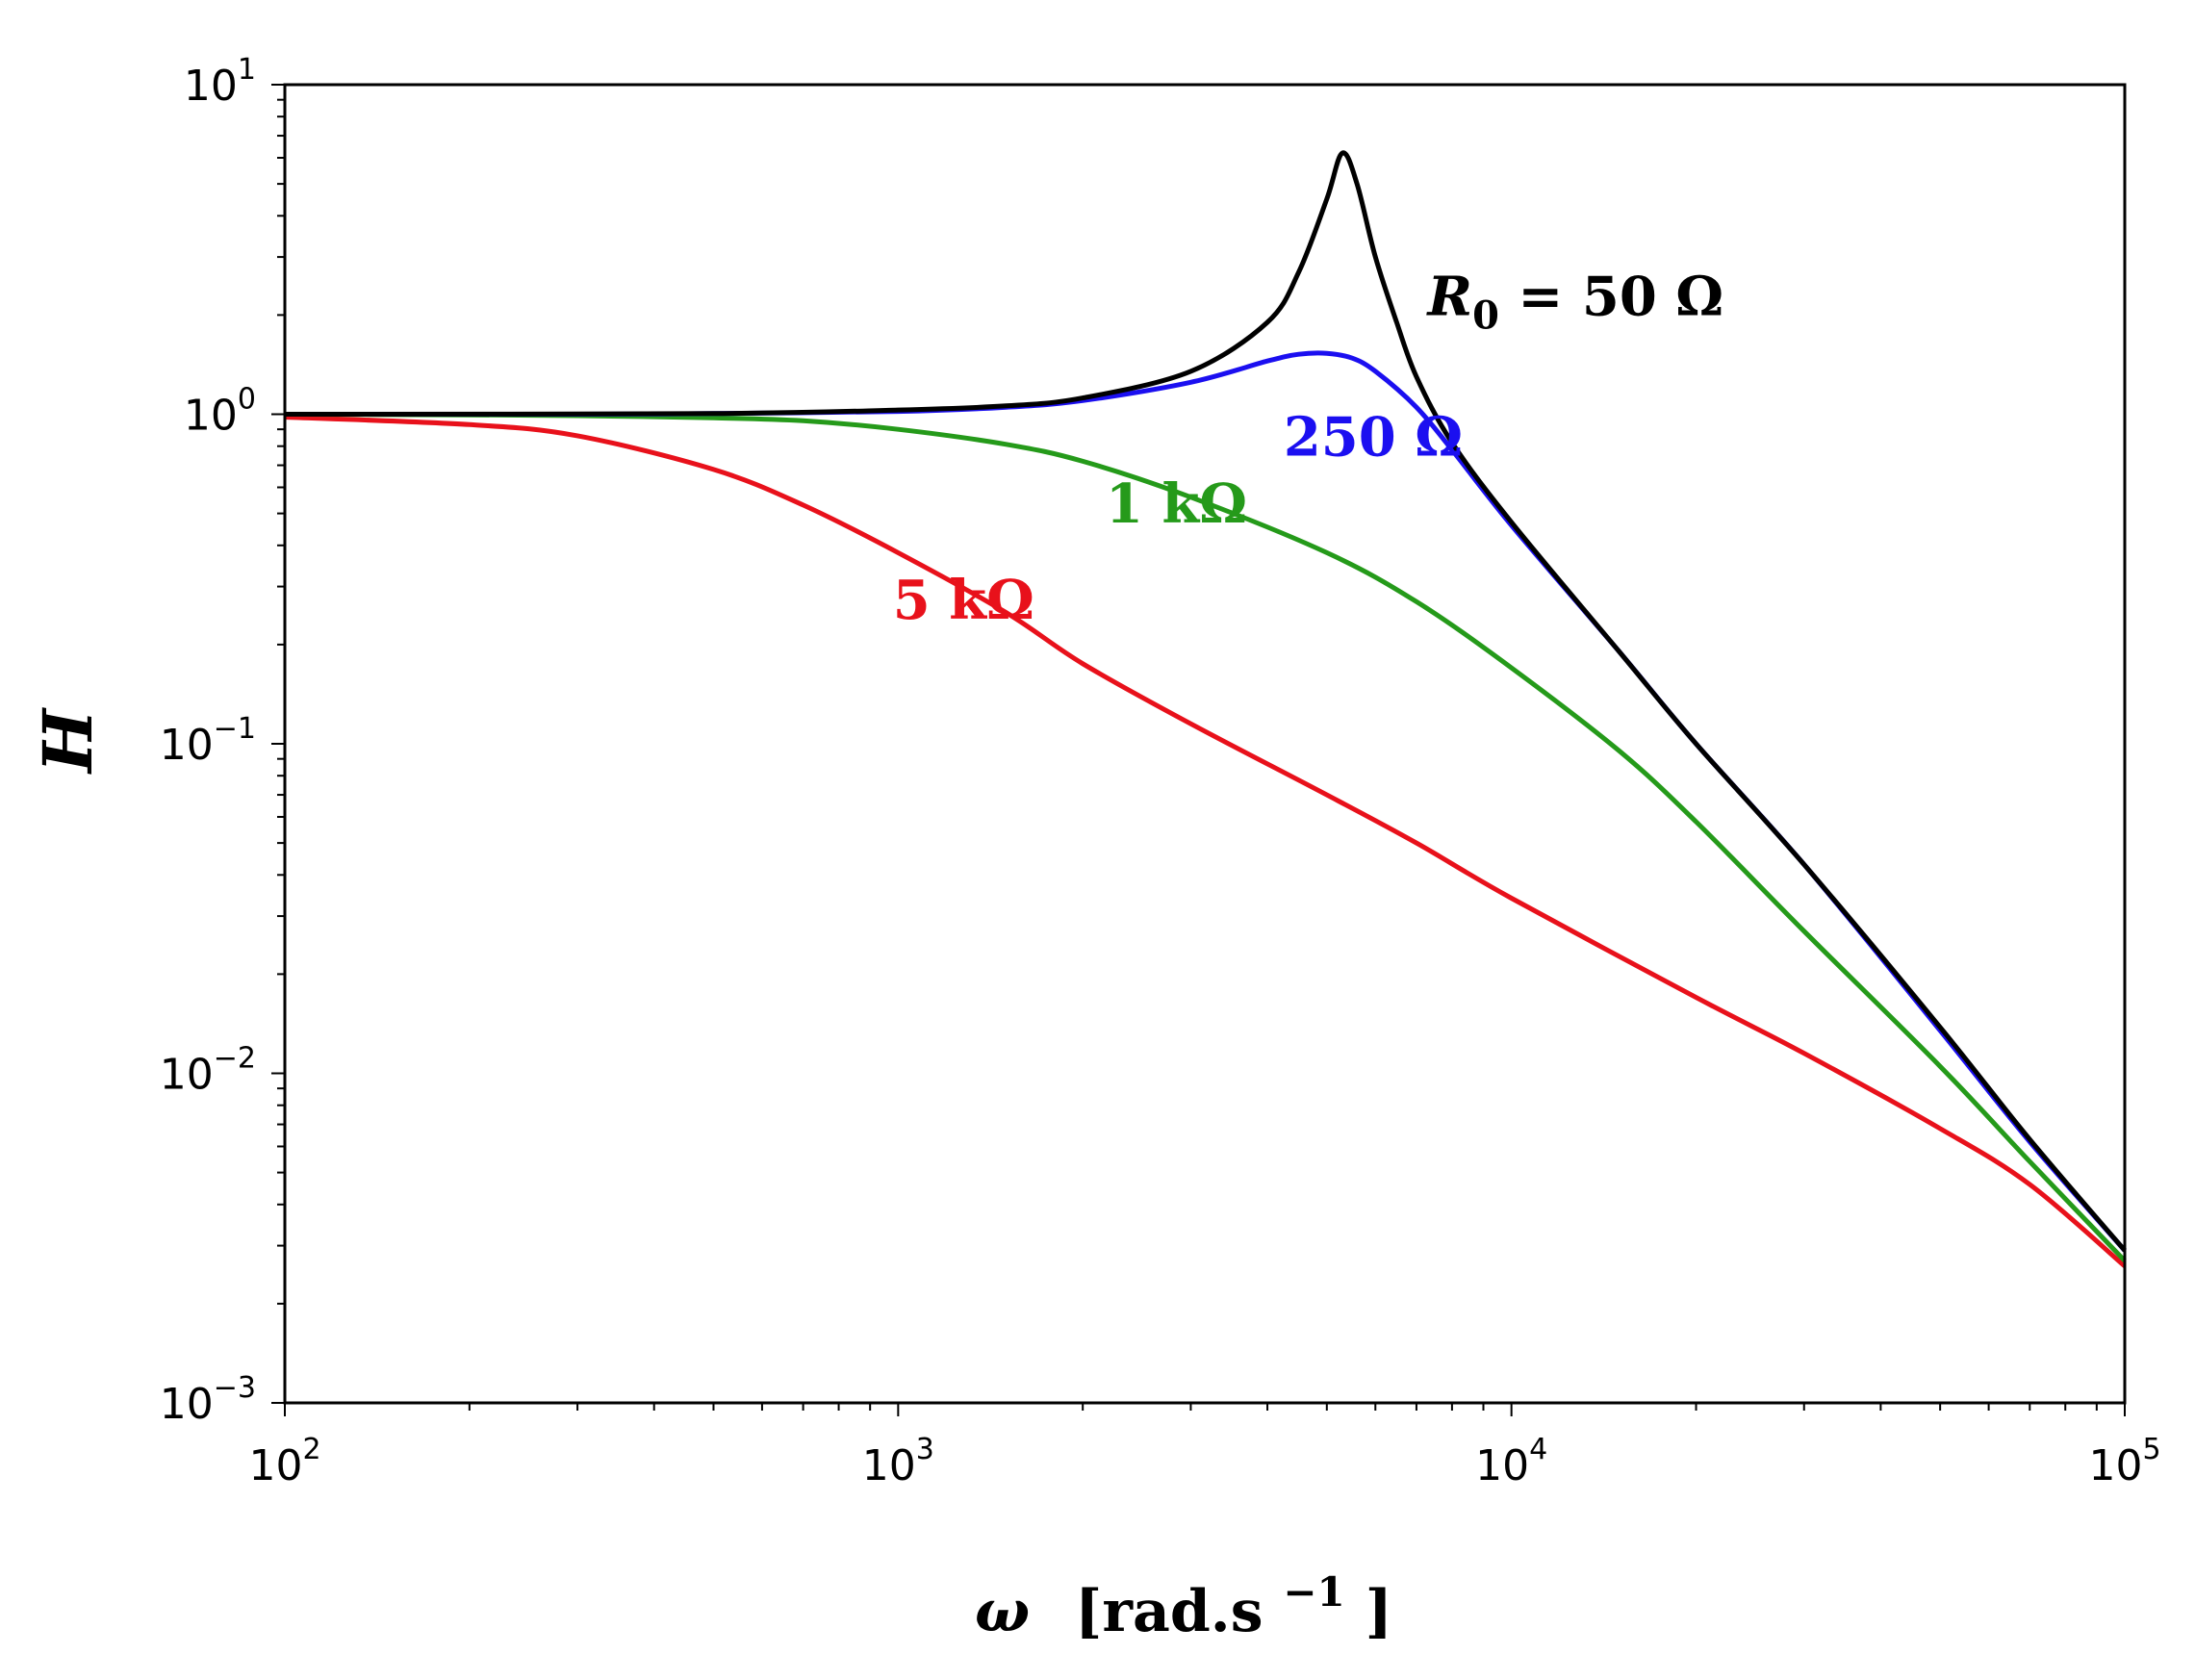 The width and height of the screenshot is (2195, 1680). What do you see at coordinates (1313, 1592) in the screenshot?
I see `x-axis-unit-exp: −1` at bounding box center [1313, 1592].